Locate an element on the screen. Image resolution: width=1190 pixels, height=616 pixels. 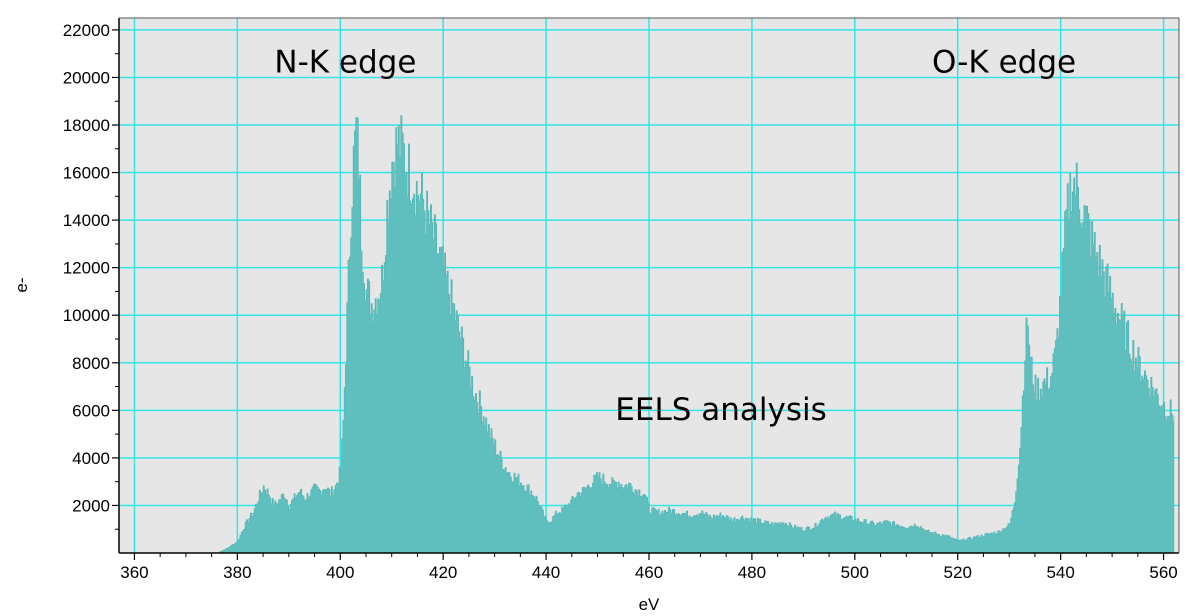
y-tick-label-8: 18000 is located at coordinates (86, 125).